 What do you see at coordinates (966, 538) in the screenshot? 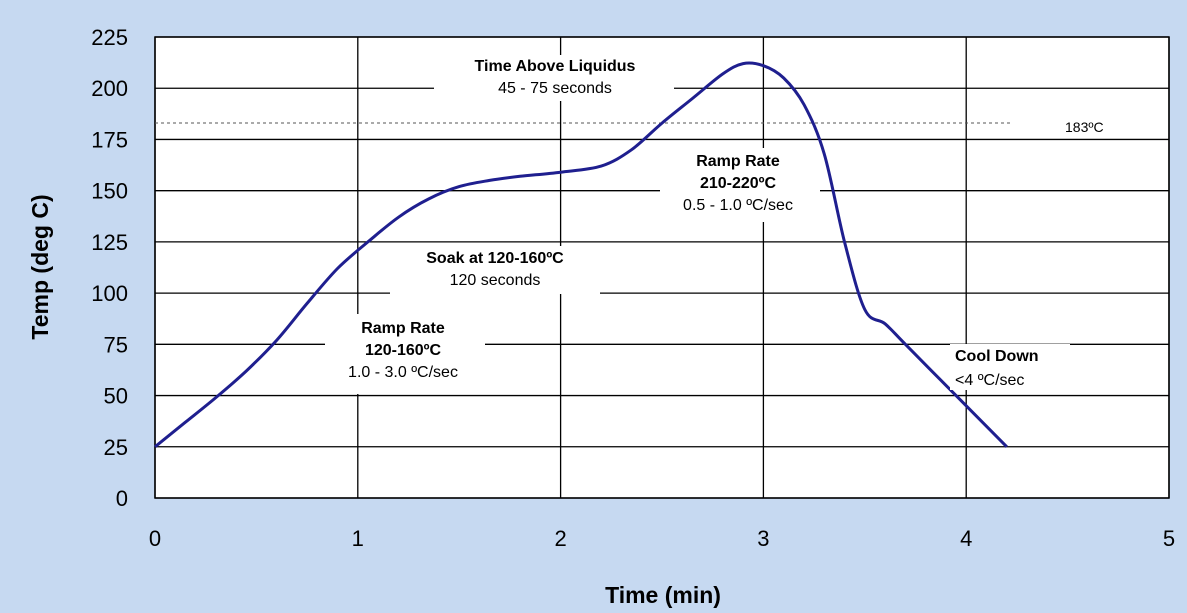
I see `x-tick-label: 4` at bounding box center [966, 538].